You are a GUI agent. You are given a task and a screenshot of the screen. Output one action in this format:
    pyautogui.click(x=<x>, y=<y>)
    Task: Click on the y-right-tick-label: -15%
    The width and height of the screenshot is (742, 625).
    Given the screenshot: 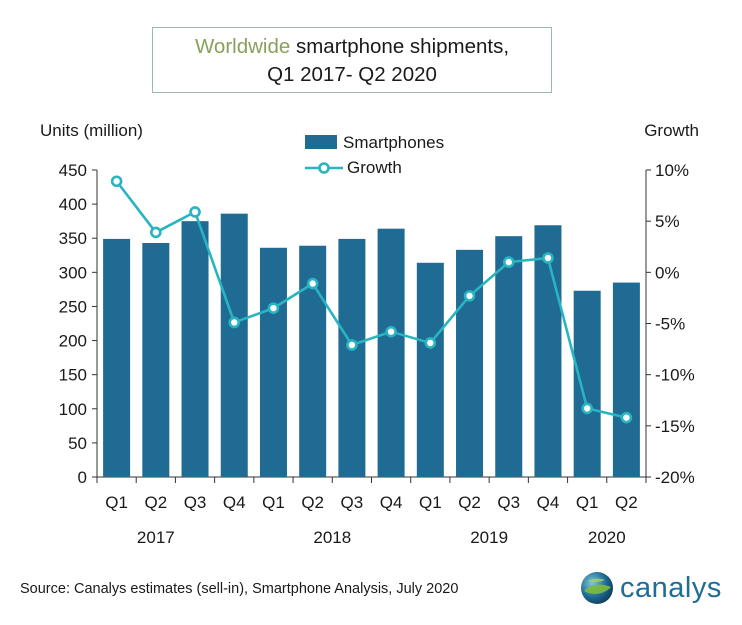 What is the action you would take?
    pyautogui.click(x=675, y=426)
    